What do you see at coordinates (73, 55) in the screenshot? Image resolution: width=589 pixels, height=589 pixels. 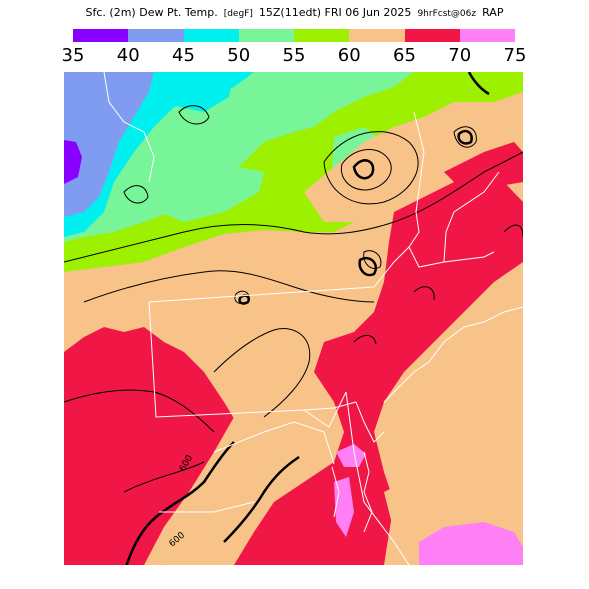 I see `tick-label: 35` at bounding box center [73, 55].